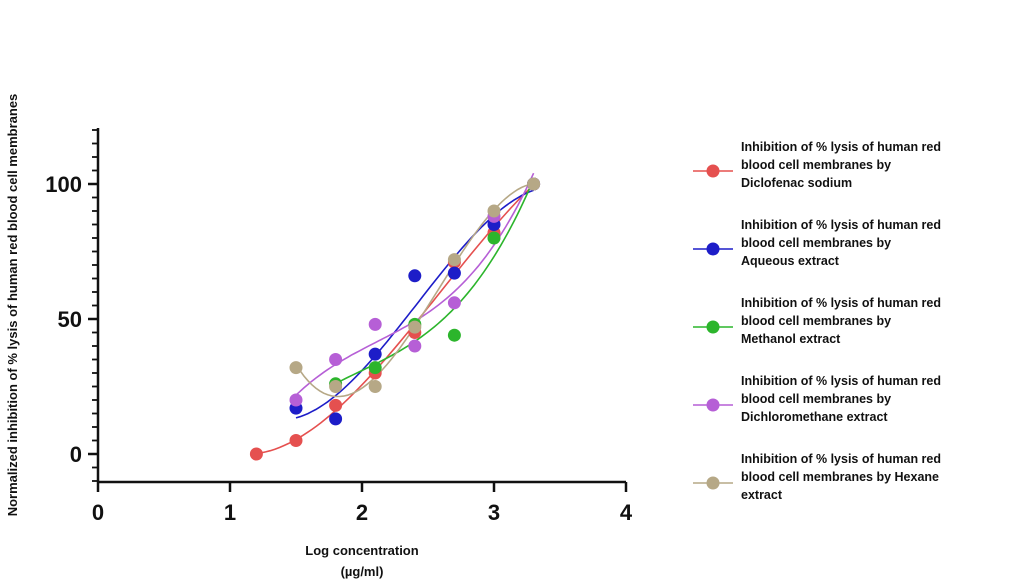 The height and width of the screenshot is (588, 1026). Describe the element at coordinates (814, 417) in the screenshot. I see `legend-label-line: Dichloromethane extract` at that location.